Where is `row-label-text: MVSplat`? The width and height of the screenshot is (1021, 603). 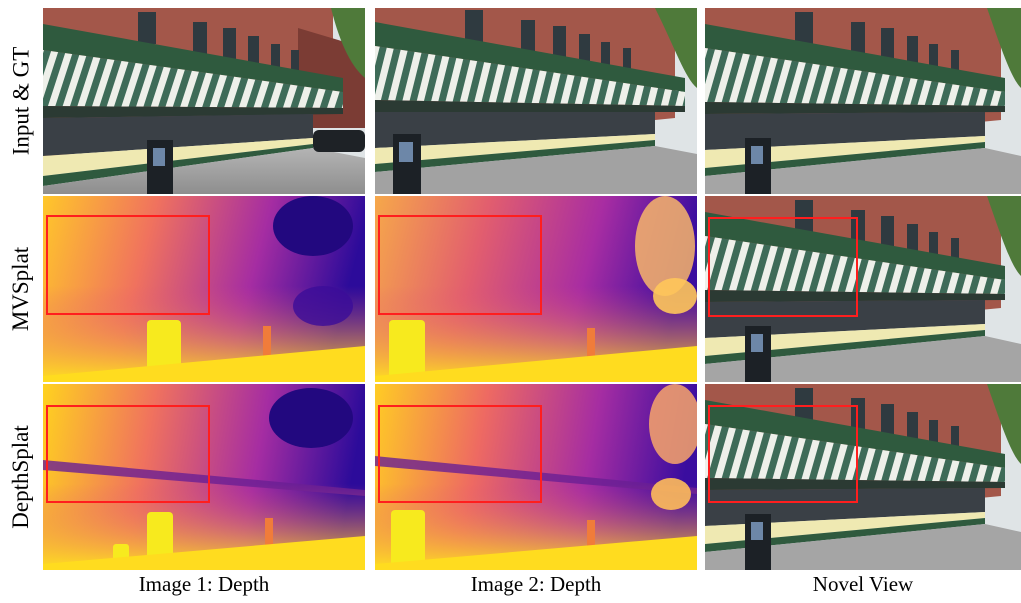
row-label-text: MVSplat is located at coordinates (20, 289).